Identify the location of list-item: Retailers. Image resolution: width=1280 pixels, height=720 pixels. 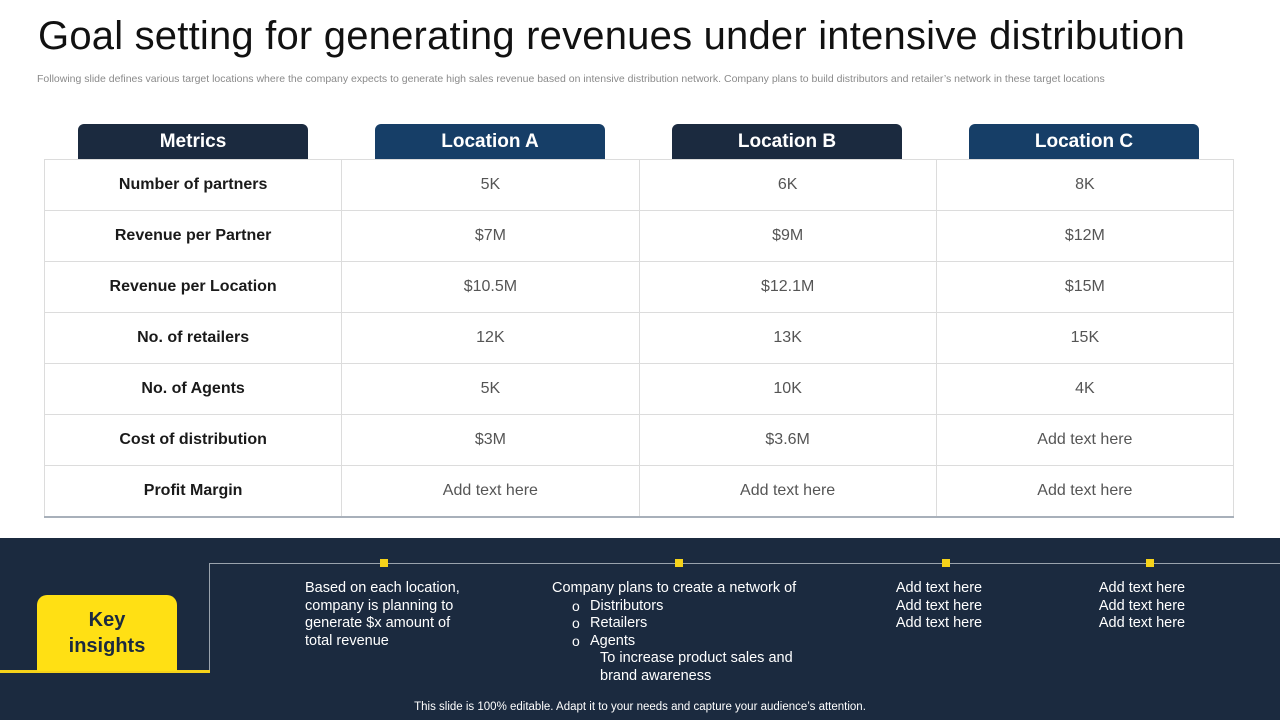
(687, 624).